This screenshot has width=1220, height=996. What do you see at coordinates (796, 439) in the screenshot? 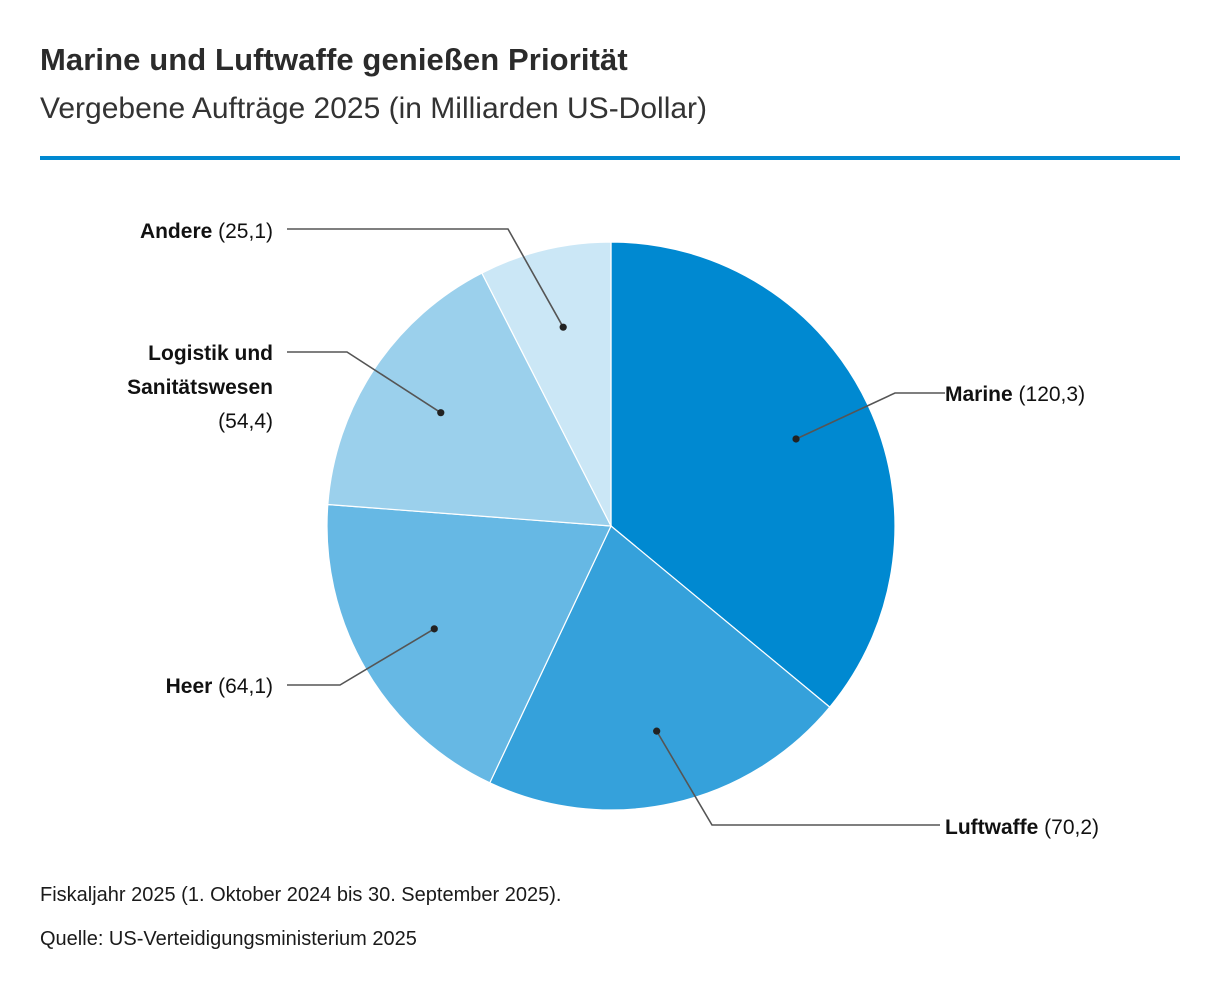
I see `leader-dot-marine` at bounding box center [796, 439].